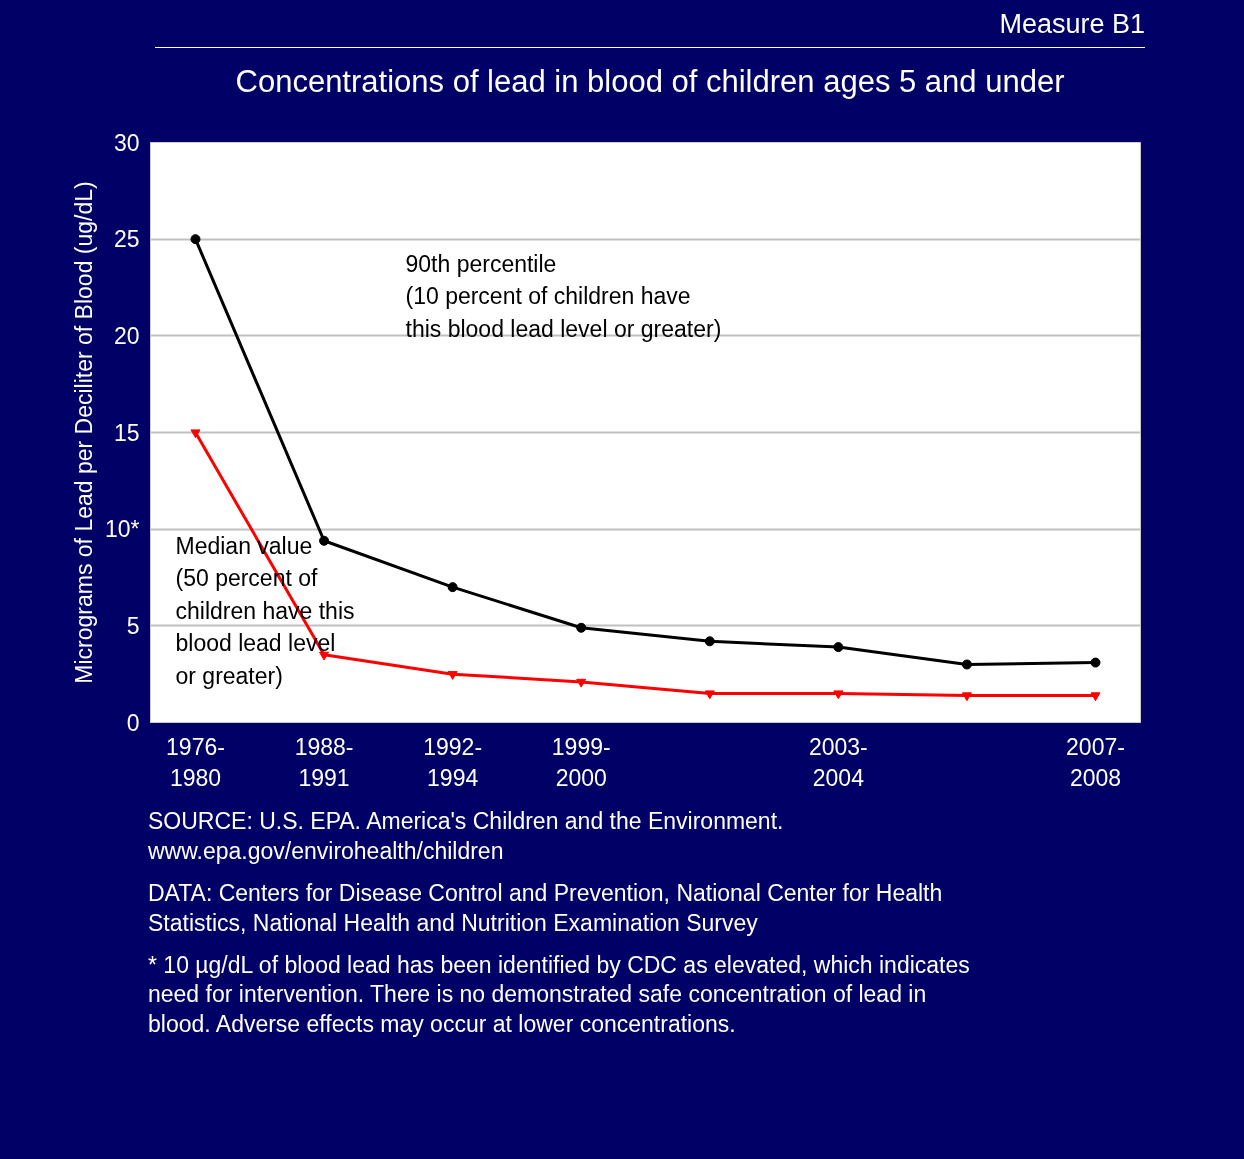  I want to click on y-tick-label: 30, so click(126, 142).